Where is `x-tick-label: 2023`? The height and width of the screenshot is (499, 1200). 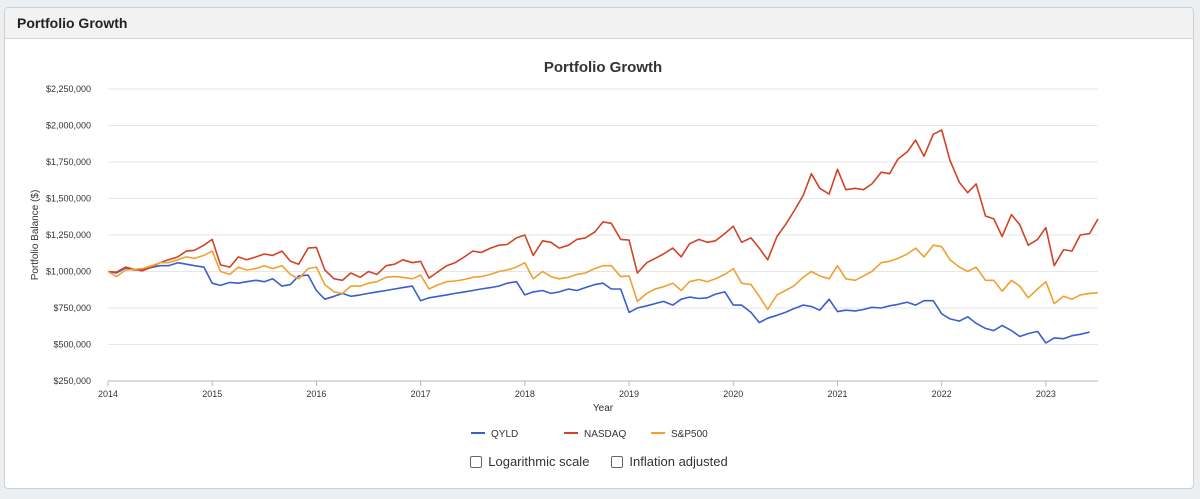 x-tick-label: 2023 is located at coordinates (1046, 394).